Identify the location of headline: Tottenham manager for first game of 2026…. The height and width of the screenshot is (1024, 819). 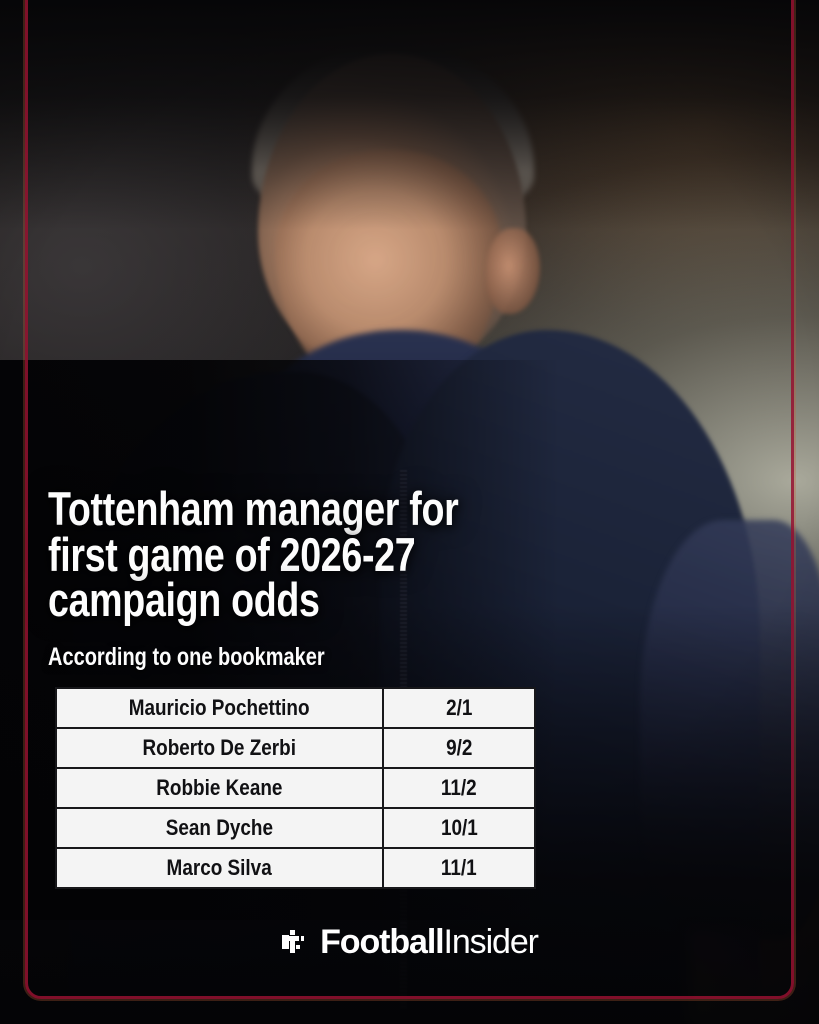
(253, 554).